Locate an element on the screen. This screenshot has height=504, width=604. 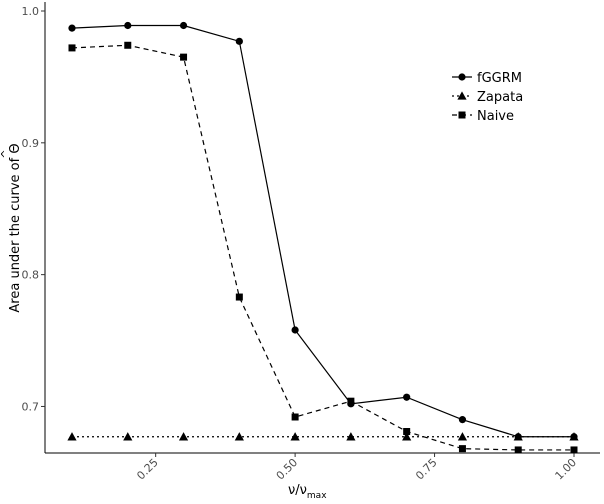
legend-item-naive: Naive is located at coordinates (483, 116).